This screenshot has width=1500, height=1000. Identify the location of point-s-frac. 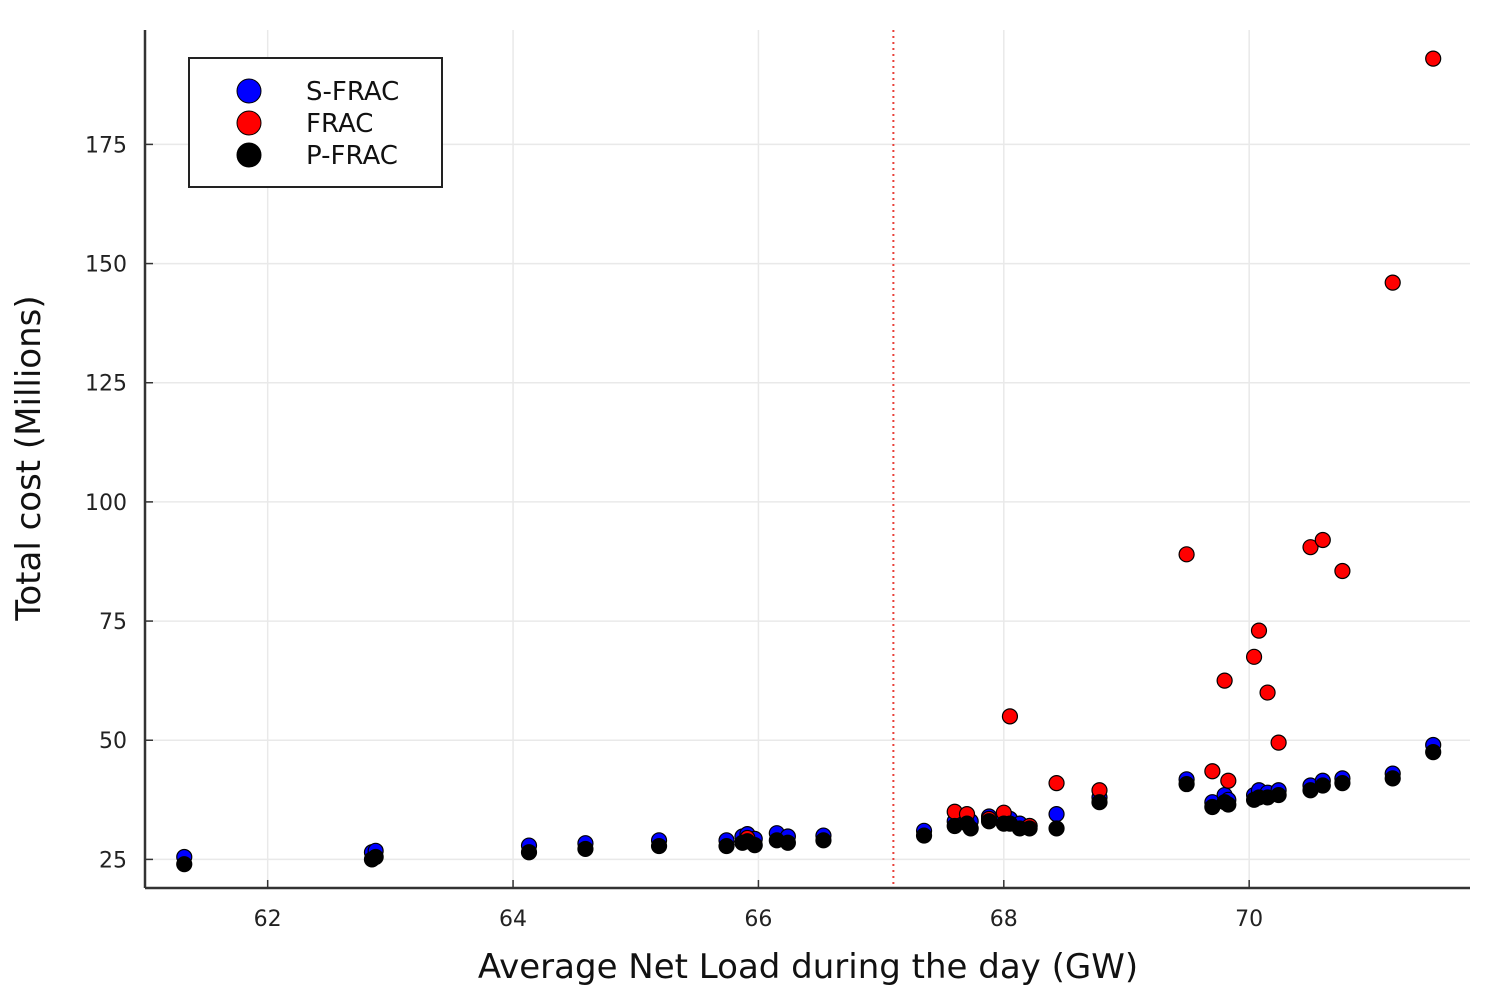
(1056, 814).